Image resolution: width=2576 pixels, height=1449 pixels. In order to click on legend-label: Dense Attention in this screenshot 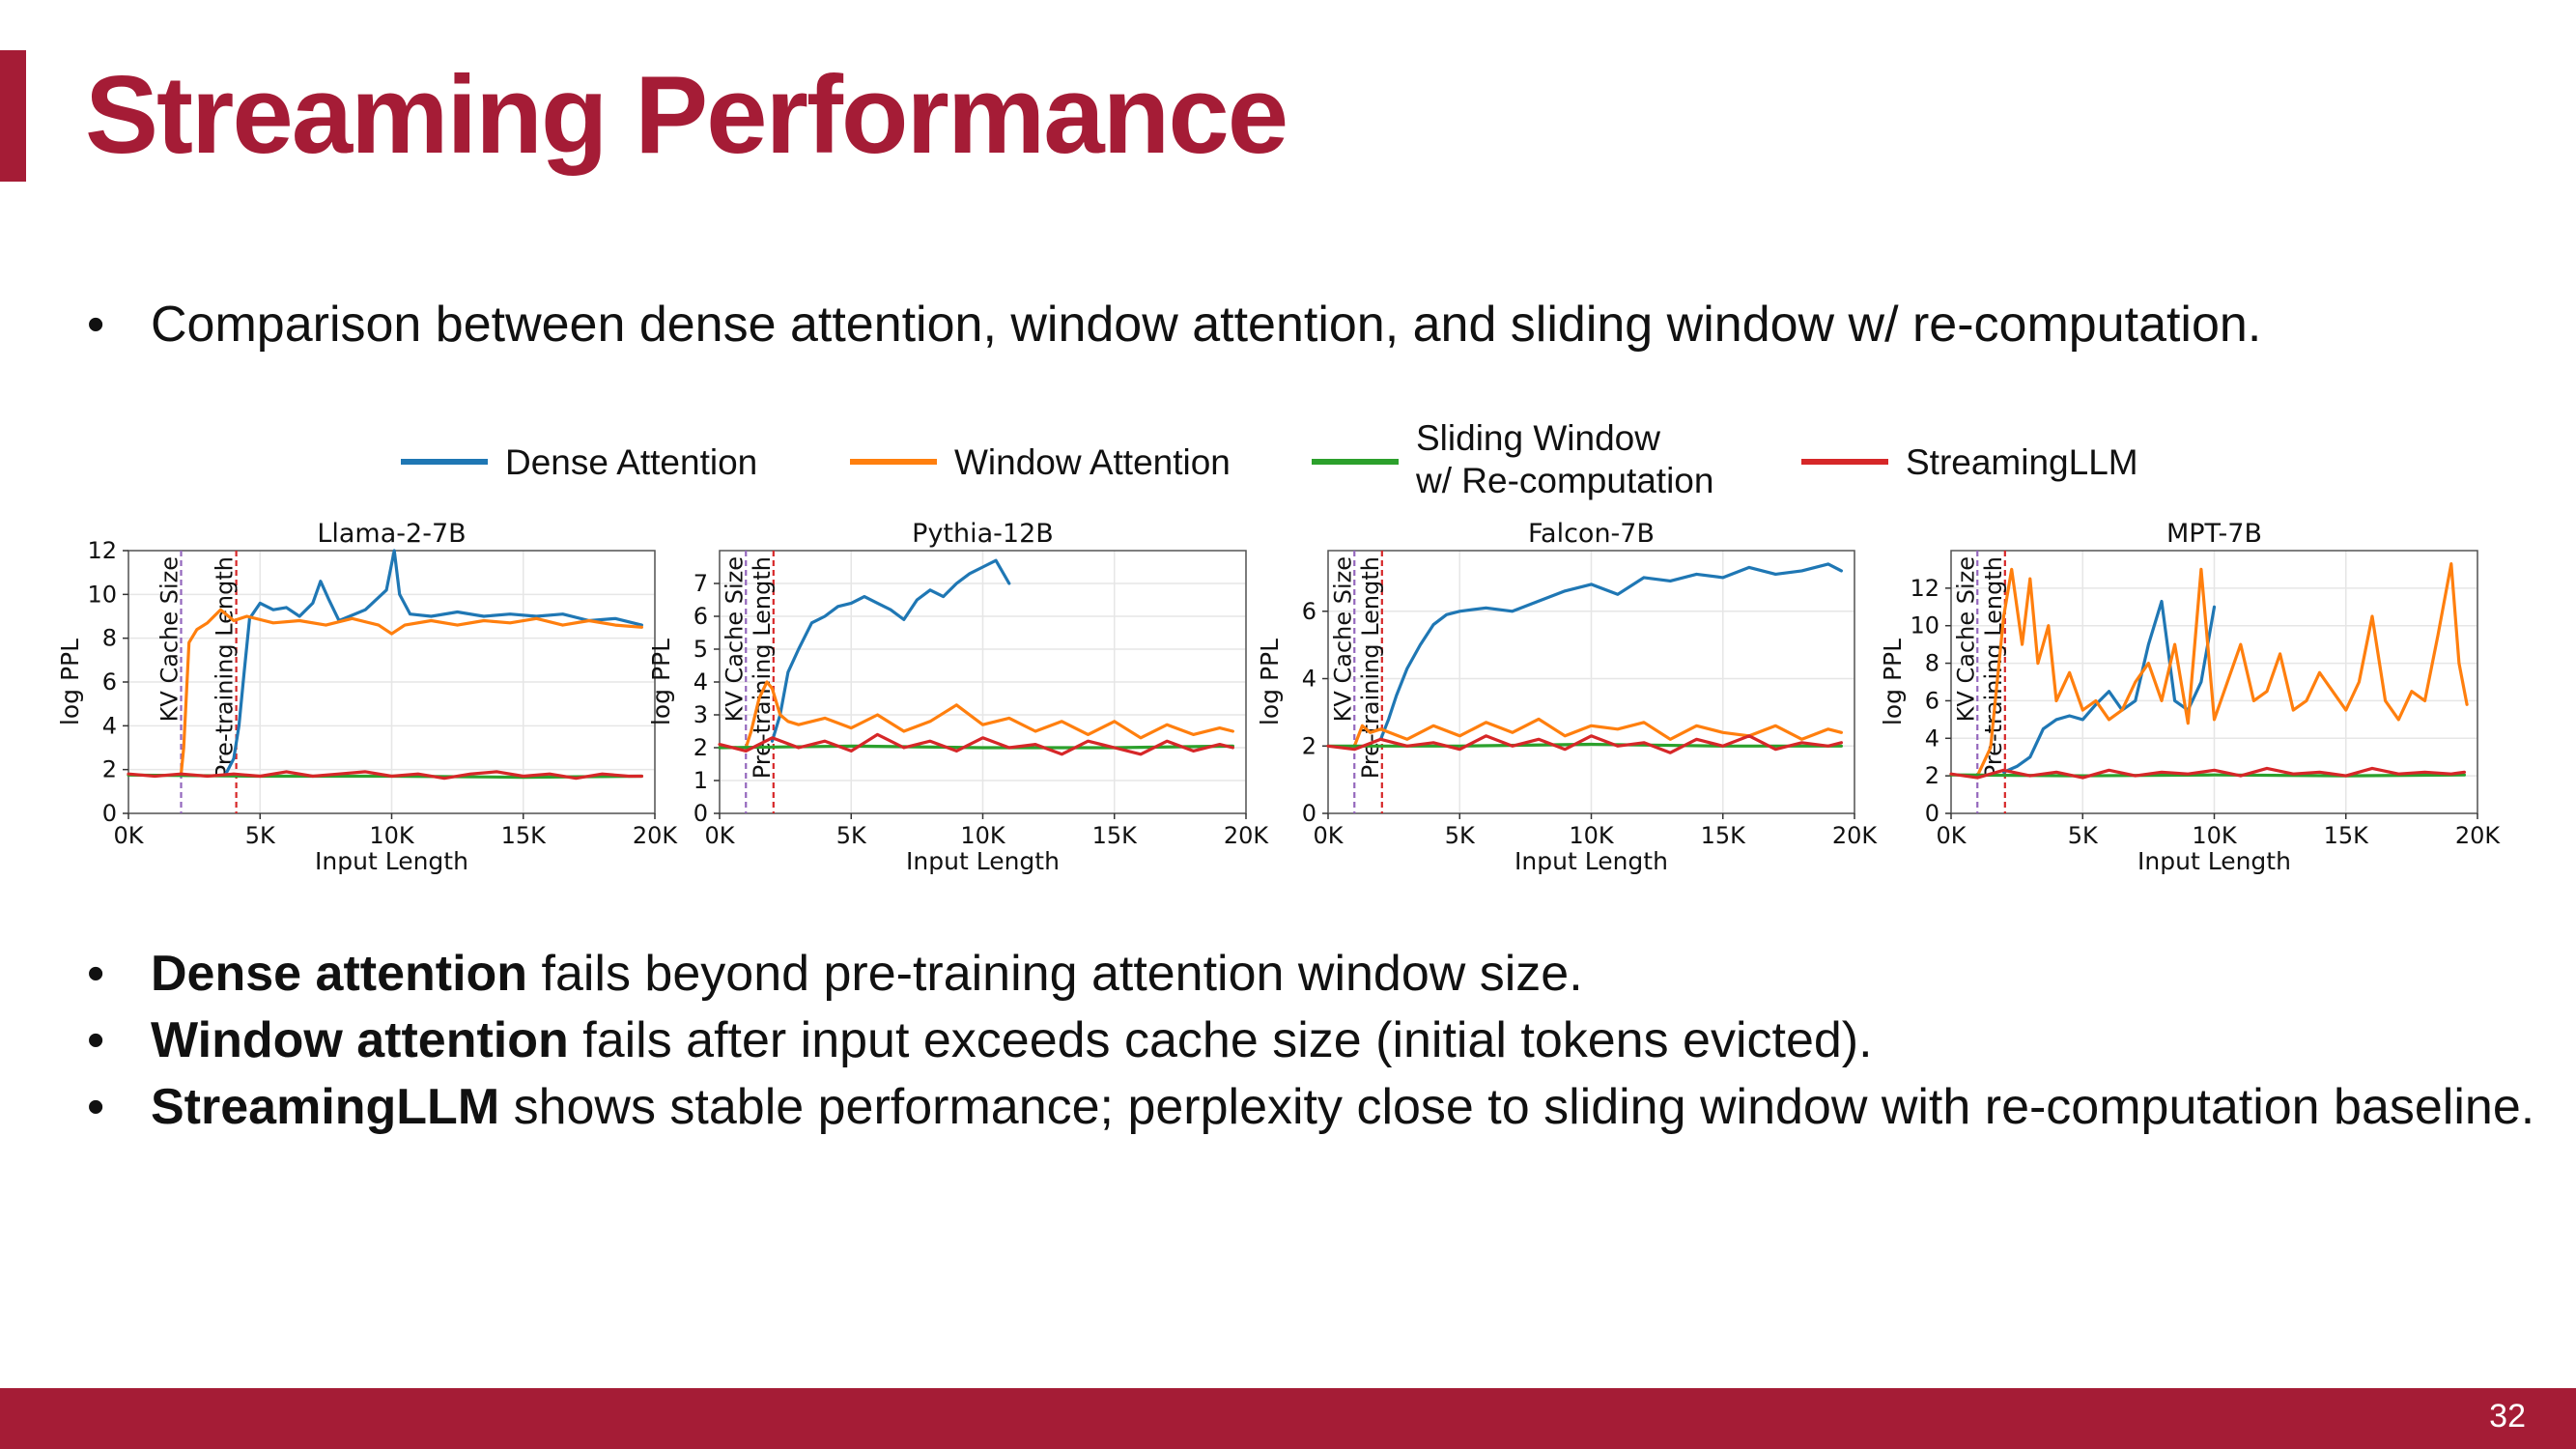, I will do `click(631, 462)`.